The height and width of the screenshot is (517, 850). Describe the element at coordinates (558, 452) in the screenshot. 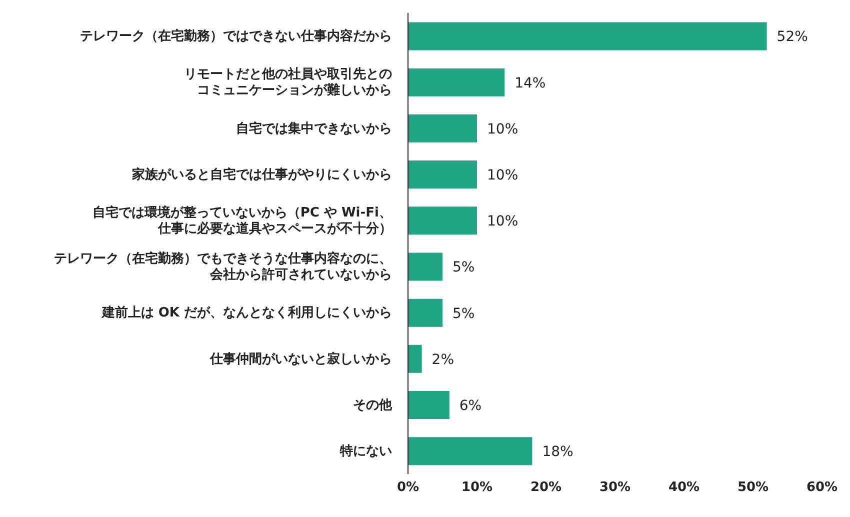

I see `data-label: 18%` at that location.